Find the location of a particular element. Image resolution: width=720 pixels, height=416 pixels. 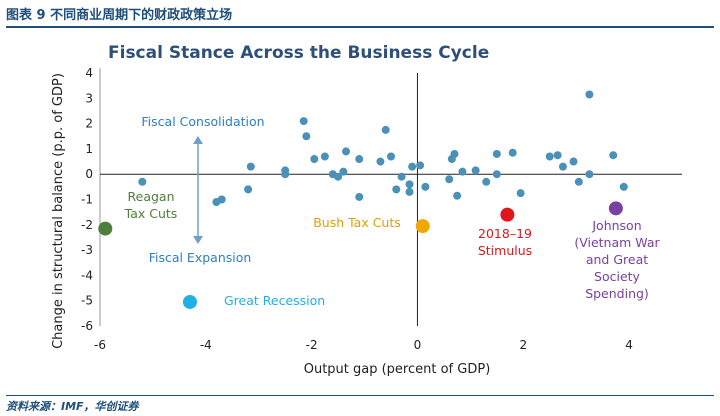

annotation-expansion: Fiscal Expansion is located at coordinates (200, 257).